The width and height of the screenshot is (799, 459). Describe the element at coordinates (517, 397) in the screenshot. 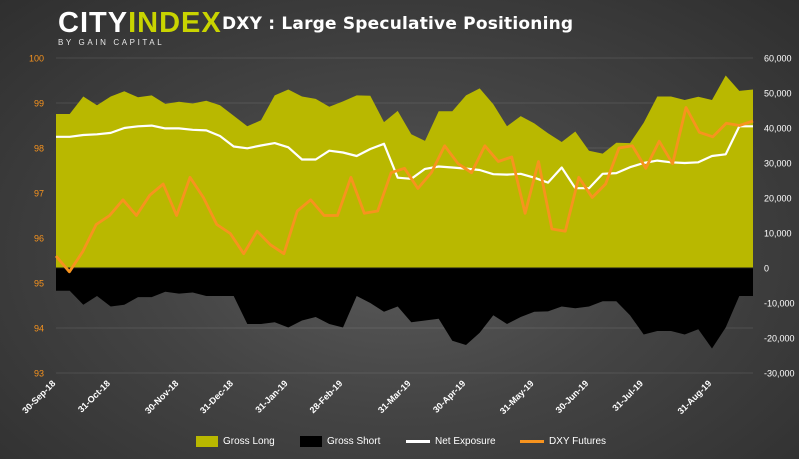

I see `x-tick-label-8: 31-May-19` at that location.